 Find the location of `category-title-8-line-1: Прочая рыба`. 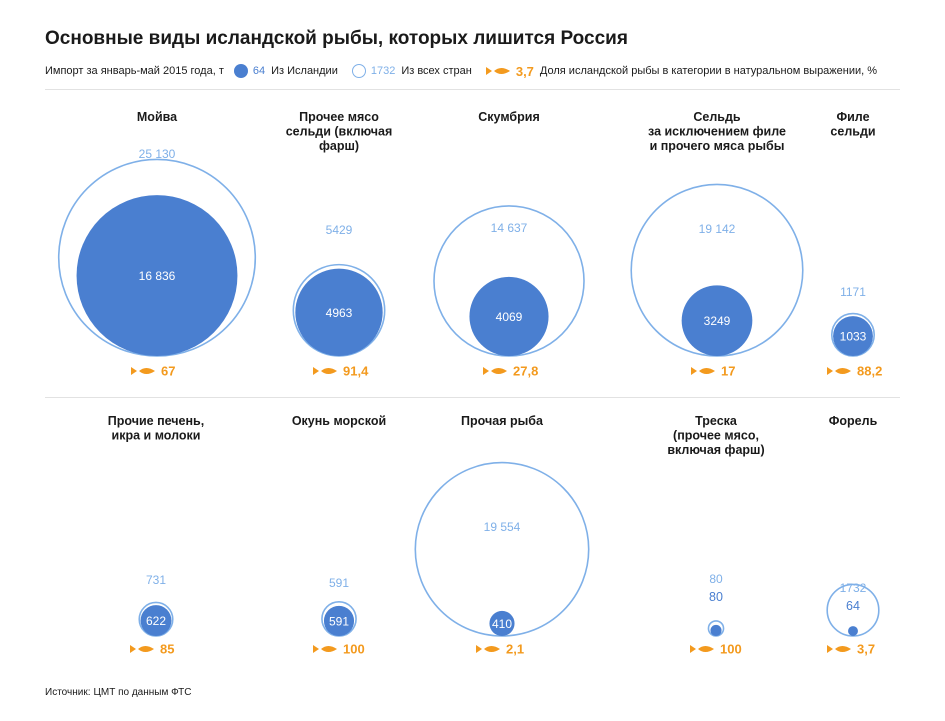

category-title-8-line-1: Прочая рыба is located at coordinates (502, 421).